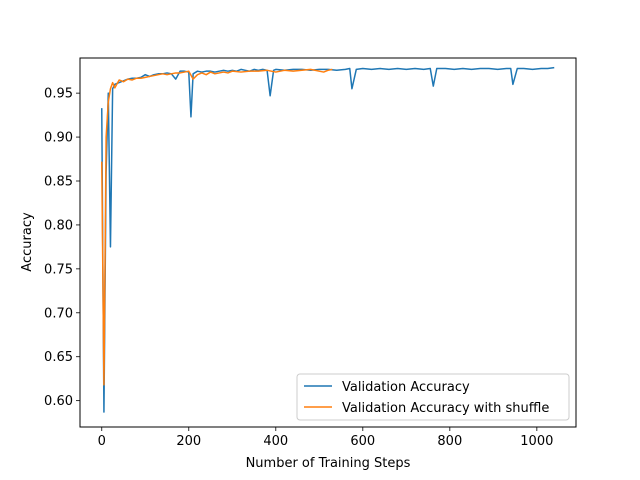 This screenshot has width=640, height=480. What do you see at coordinates (536, 441) in the screenshot?
I see `x-tick-label: 1000` at bounding box center [536, 441].